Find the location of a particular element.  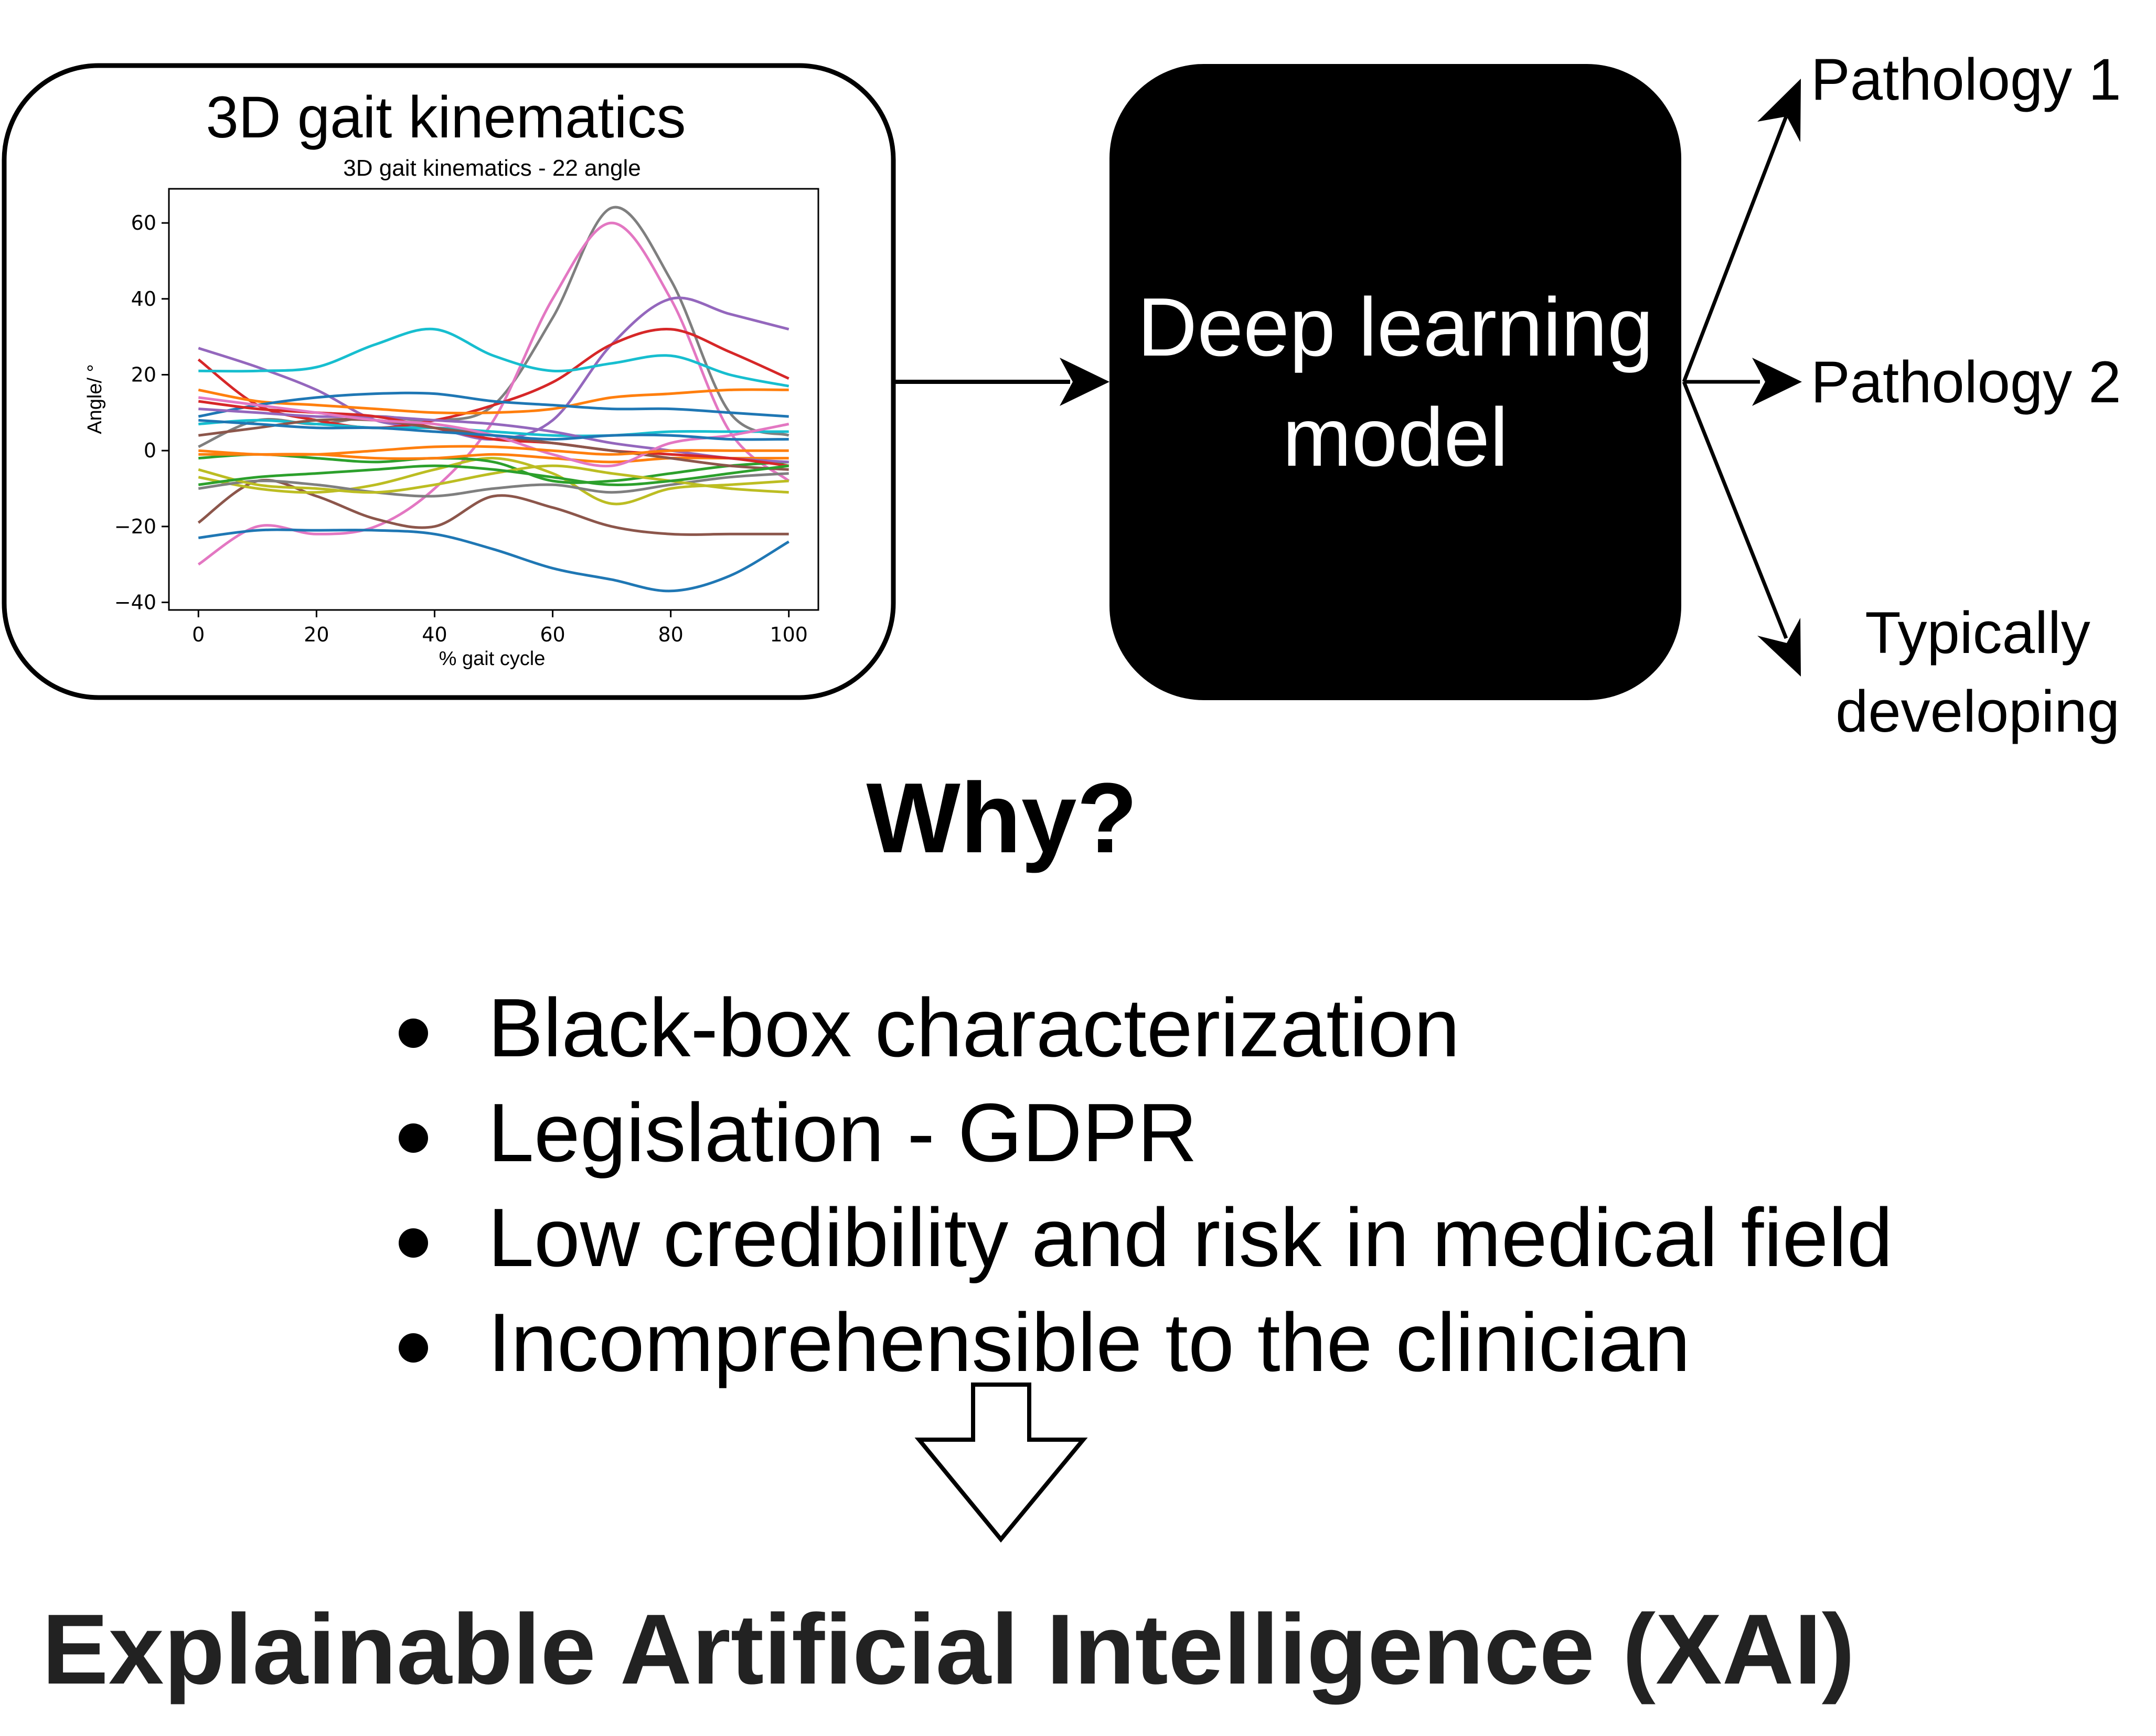

reason-item: Incomprehensible to the clinician is located at coordinates (1140, 1343).